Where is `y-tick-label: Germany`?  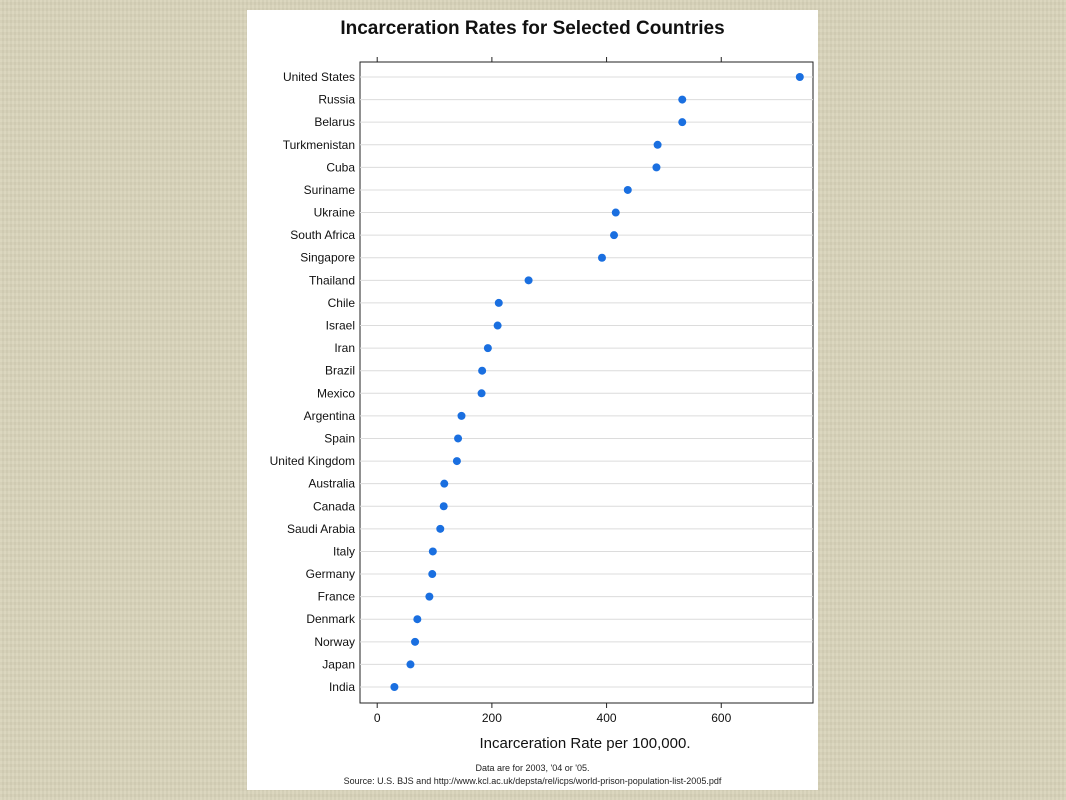 y-tick-label: Germany is located at coordinates (330, 574).